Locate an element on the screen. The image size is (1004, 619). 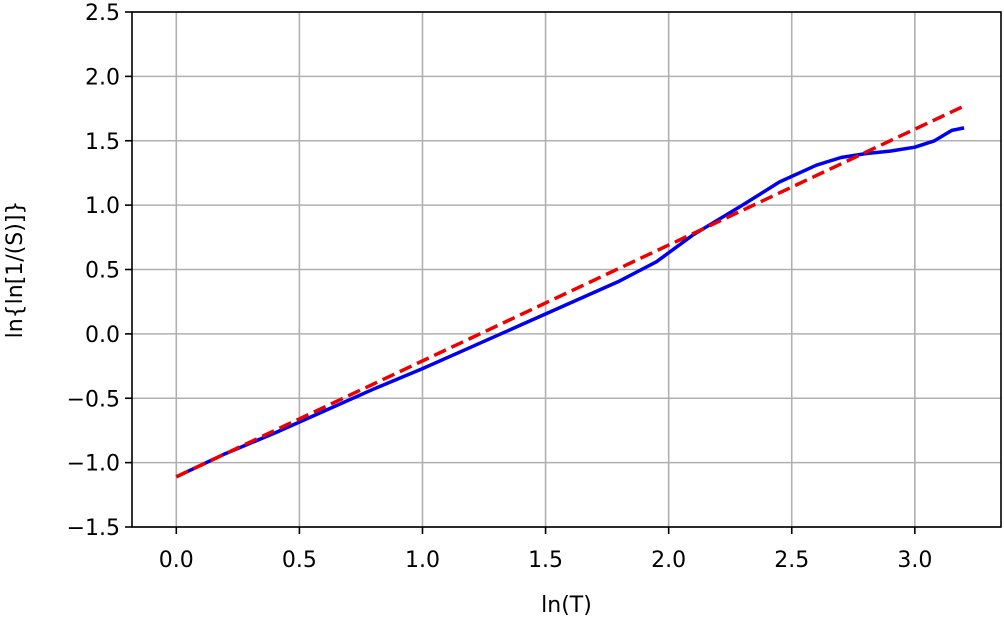
y-tick-label: 1.0 is located at coordinates (102, 206).